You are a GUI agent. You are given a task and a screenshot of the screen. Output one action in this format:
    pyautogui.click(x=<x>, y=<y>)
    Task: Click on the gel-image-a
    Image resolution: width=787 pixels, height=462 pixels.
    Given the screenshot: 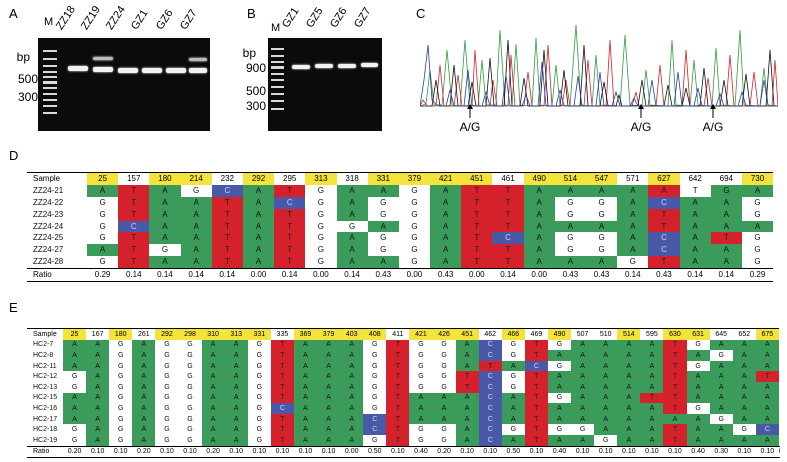 What is the action you would take?
    pyautogui.click(x=124, y=84)
    